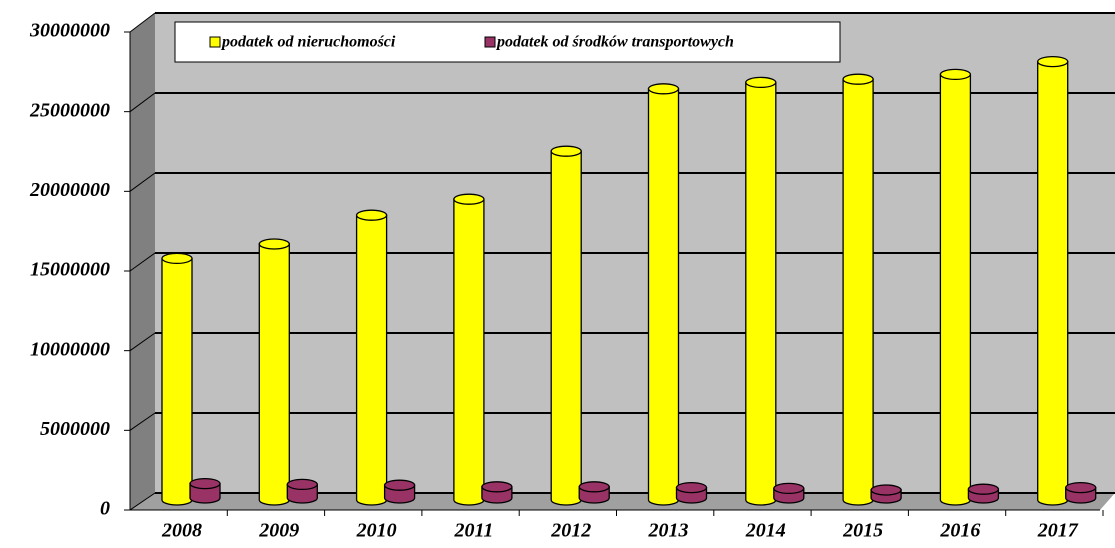  I want to click on y-tick-label: 15000000, so click(70, 270).